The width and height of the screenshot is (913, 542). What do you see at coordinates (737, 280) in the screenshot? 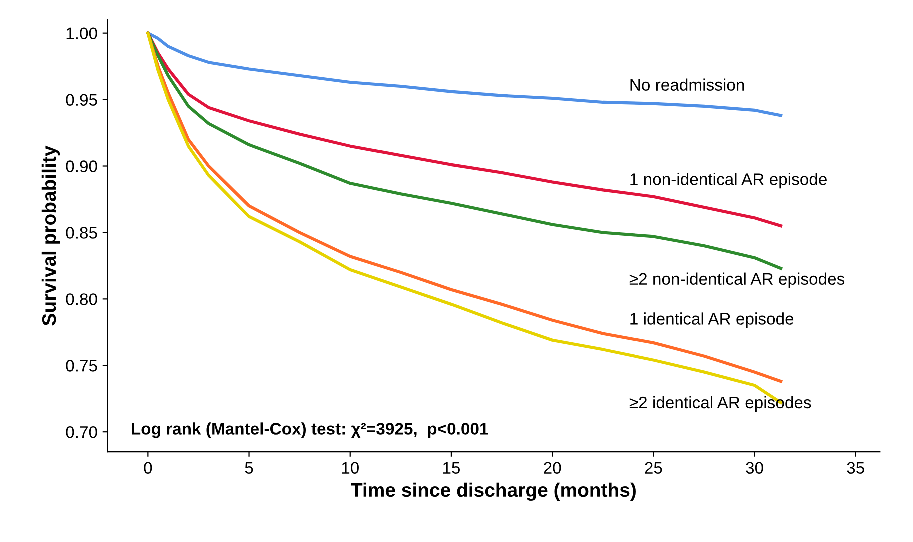
I see `series-label: ≥2 non-identical AR episodes` at bounding box center [737, 280].